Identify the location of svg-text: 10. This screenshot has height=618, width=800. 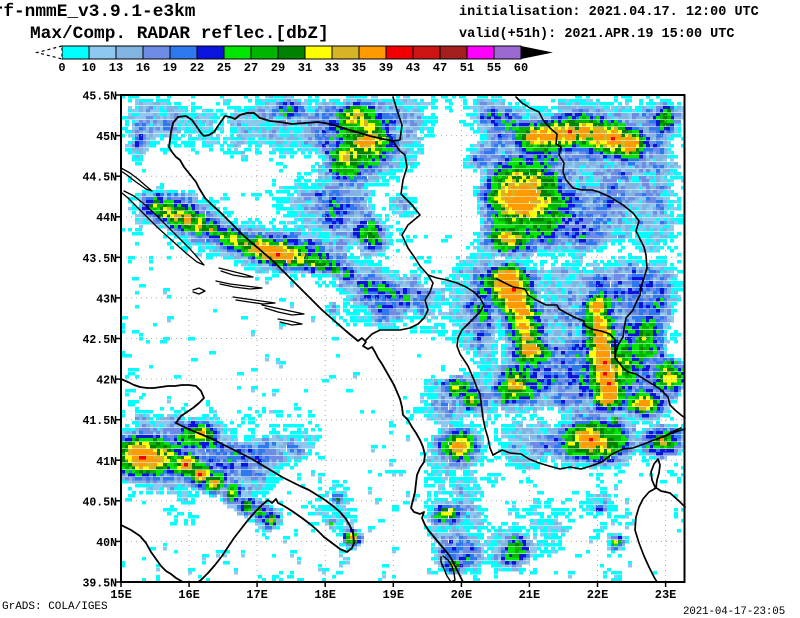
(89, 68).